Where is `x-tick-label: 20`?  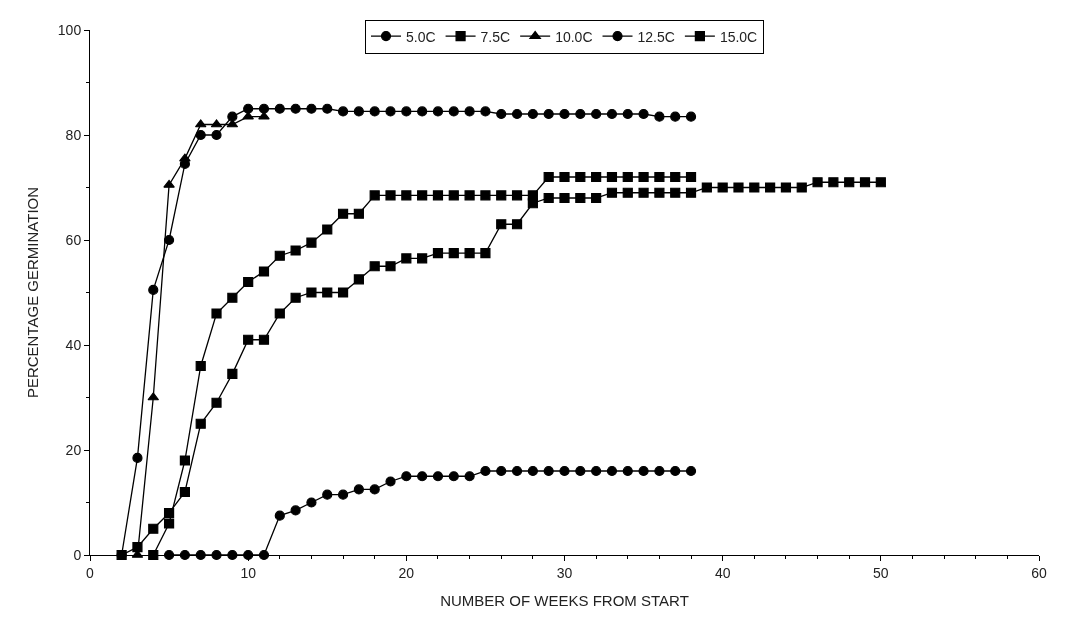 x-tick-label: 20 is located at coordinates (406, 572).